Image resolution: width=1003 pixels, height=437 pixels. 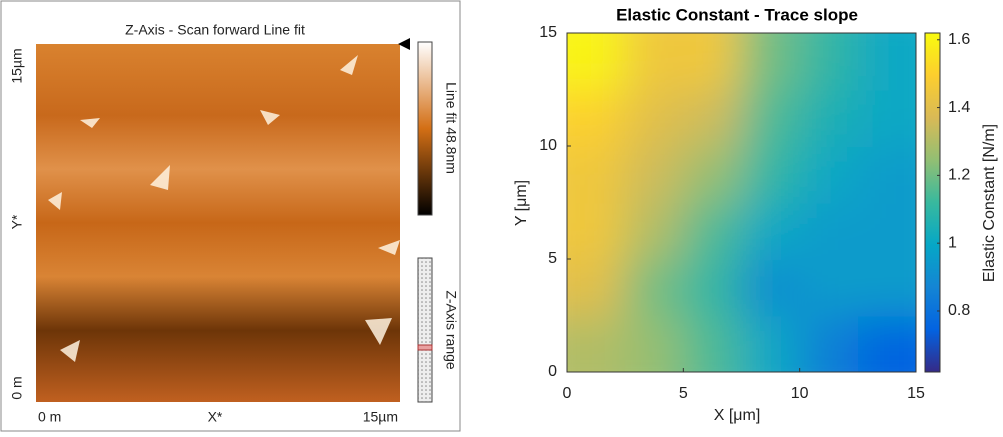 I want to click on x-tick-label: 15, so click(x=916, y=393).